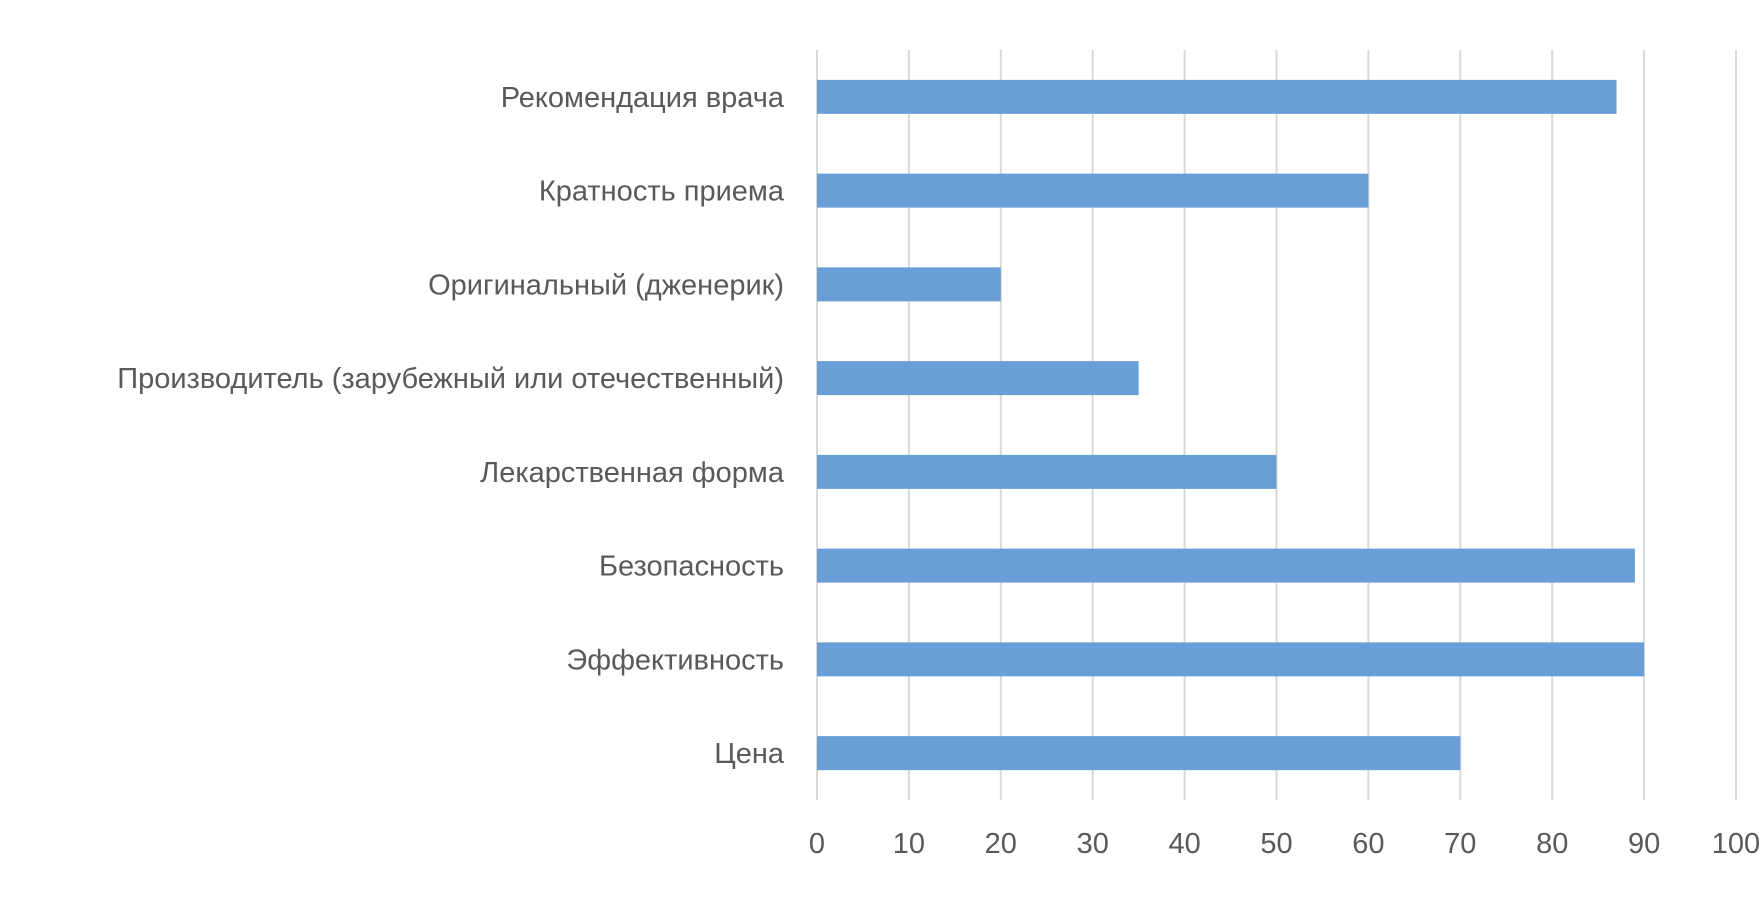  I want to click on x-tick-label: 70, so click(1460, 844).